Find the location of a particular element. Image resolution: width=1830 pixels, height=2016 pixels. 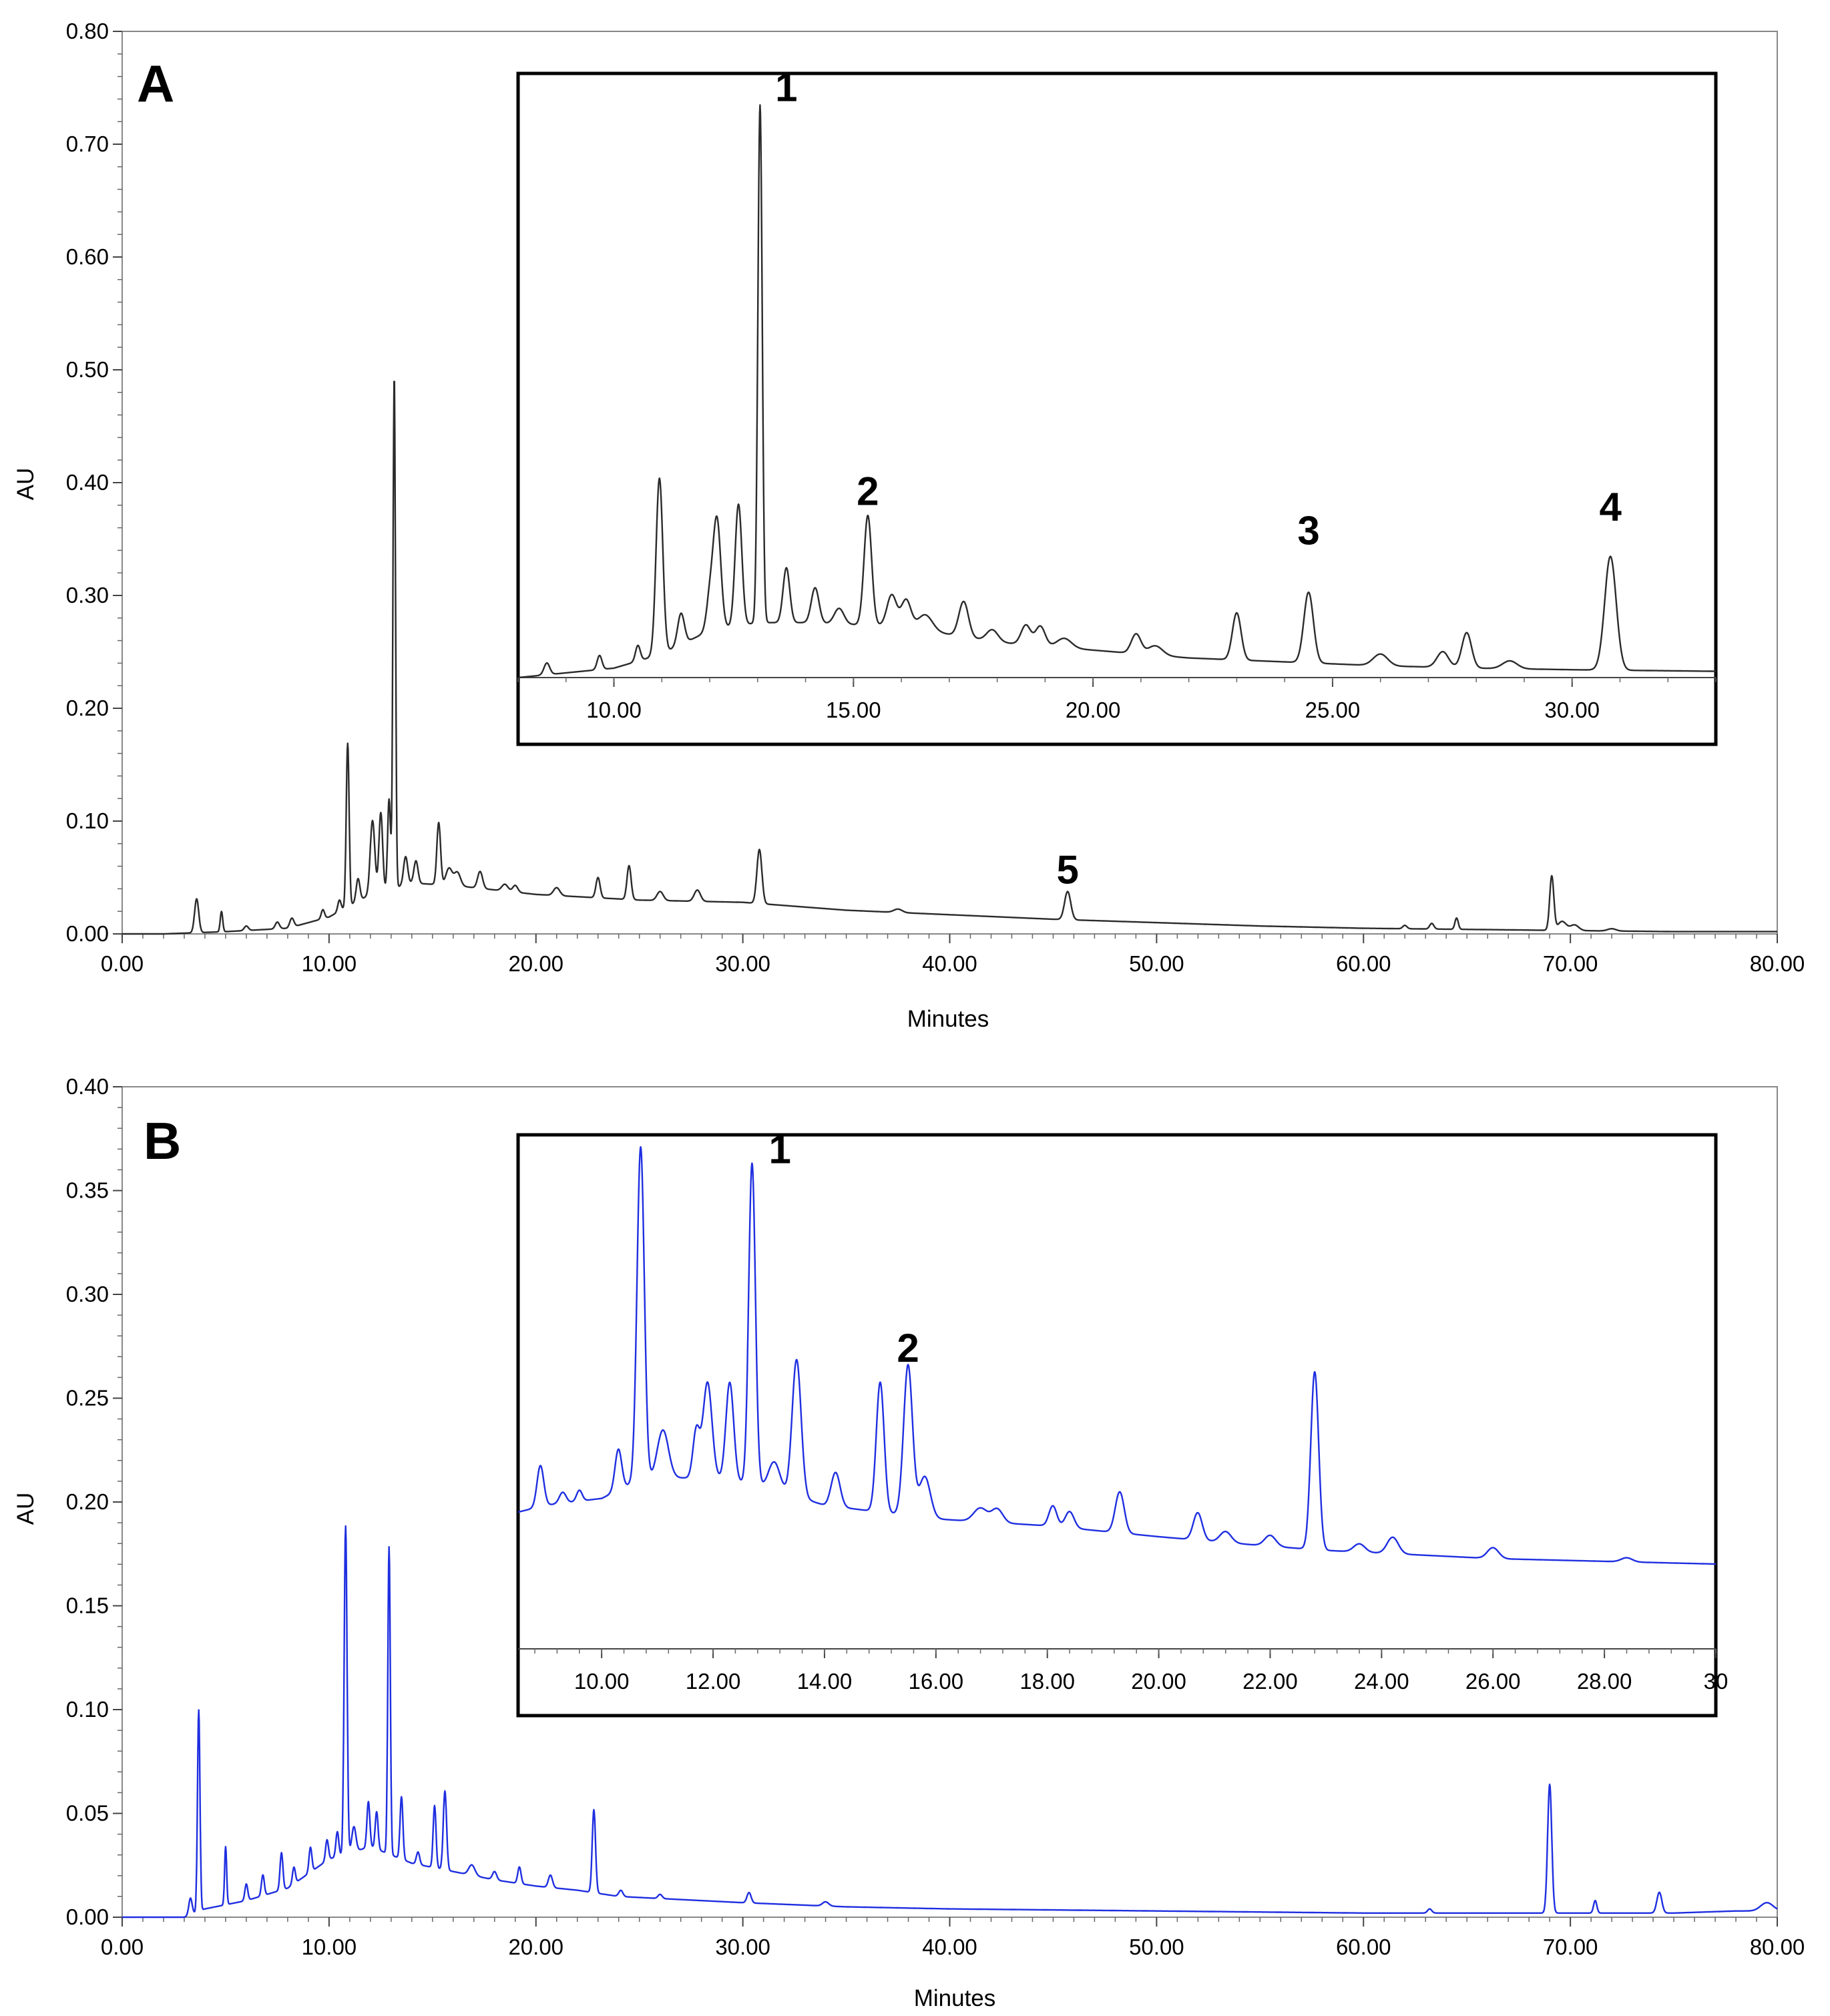

panel-b-y-axis-title: AU is located at coordinates (26, 1509).